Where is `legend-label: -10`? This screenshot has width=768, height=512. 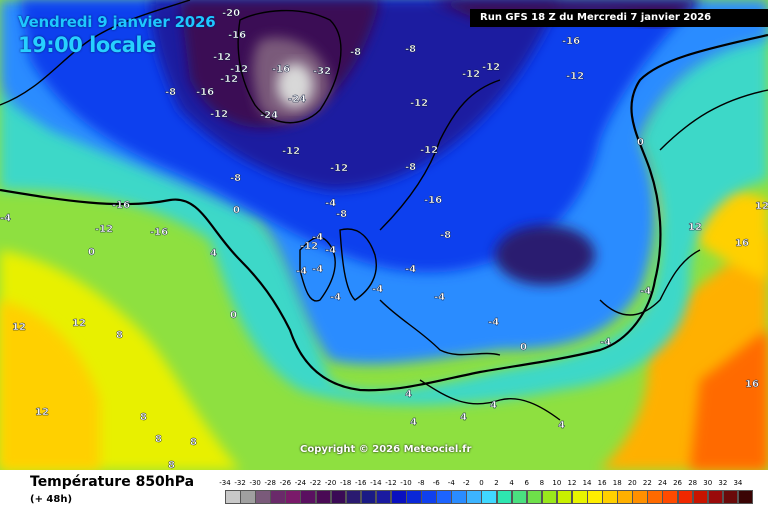
legend-label: -10 is located at coordinates (406, 483).